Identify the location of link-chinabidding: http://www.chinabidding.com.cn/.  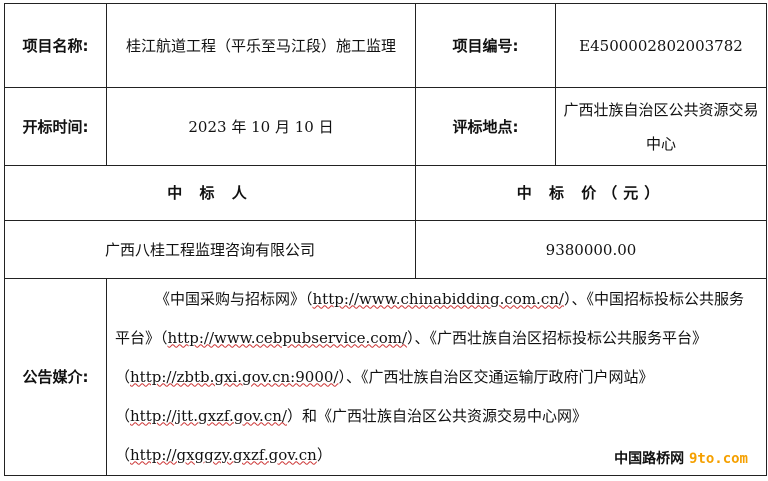
(438, 298).